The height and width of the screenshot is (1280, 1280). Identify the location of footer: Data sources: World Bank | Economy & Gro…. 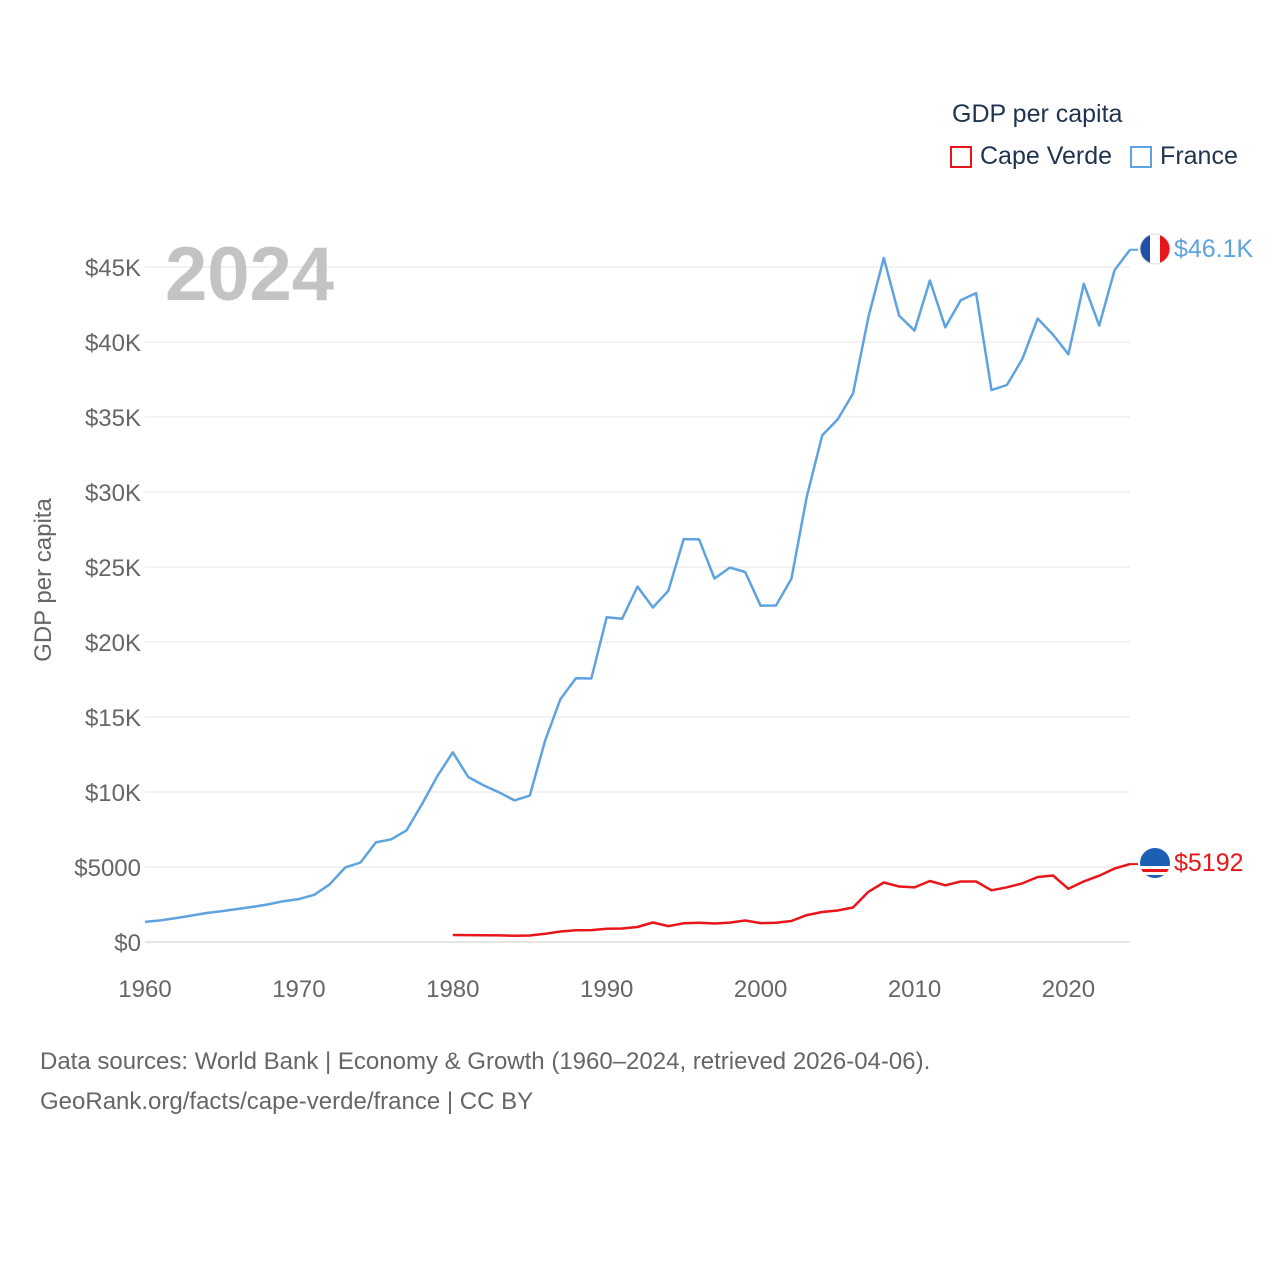
(485, 1082).